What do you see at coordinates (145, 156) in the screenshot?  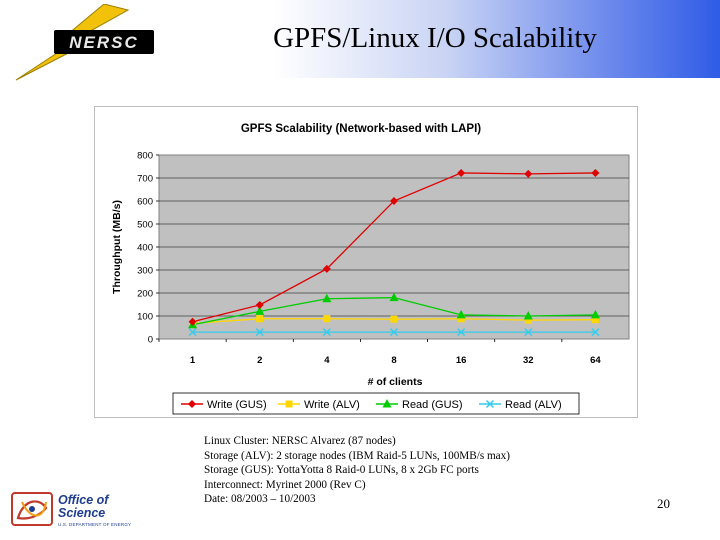 I see `ytick-label-800: 800` at bounding box center [145, 156].